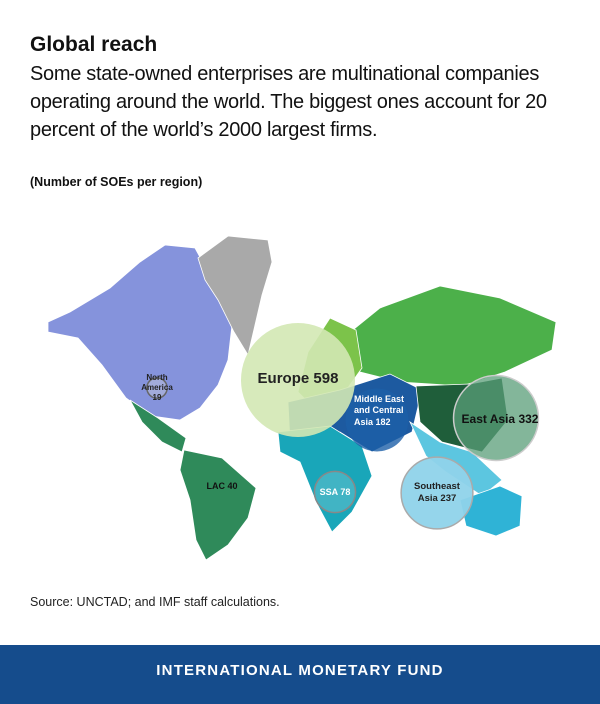 The width and height of the screenshot is (600, 704). I want to click on note: (Number of SOEs per region), so click(116, 182).